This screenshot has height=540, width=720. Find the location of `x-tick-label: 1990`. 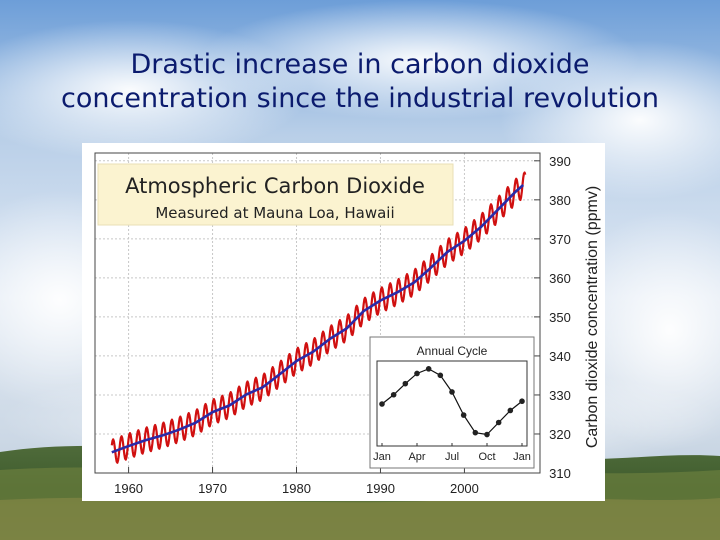

x-tick-label: 1990 is located at coordinates (380, 488).